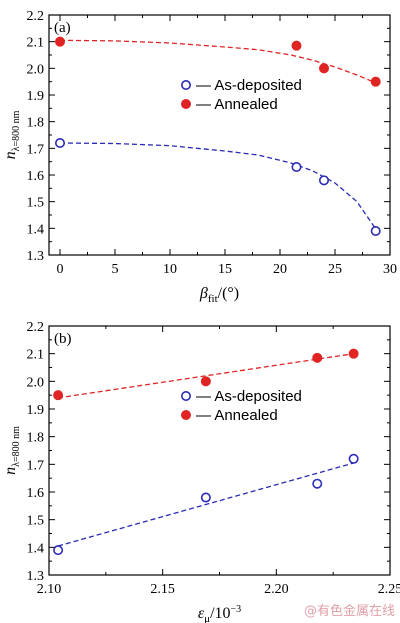 This screenshot has width=400, height=623. I want to click on x-axis-subscript: μ, so click(207, 618).